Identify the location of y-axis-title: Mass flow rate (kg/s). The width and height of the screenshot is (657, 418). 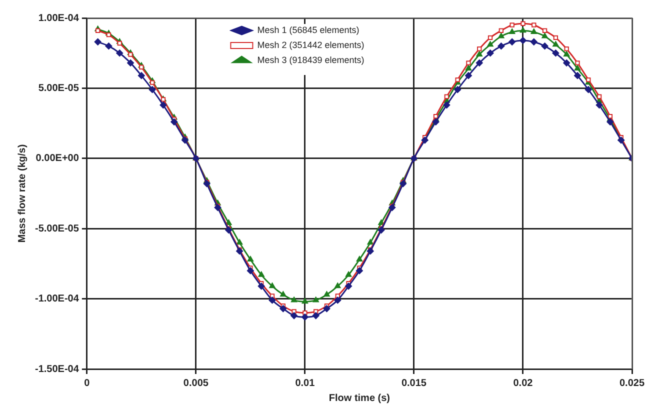
(22, 193).